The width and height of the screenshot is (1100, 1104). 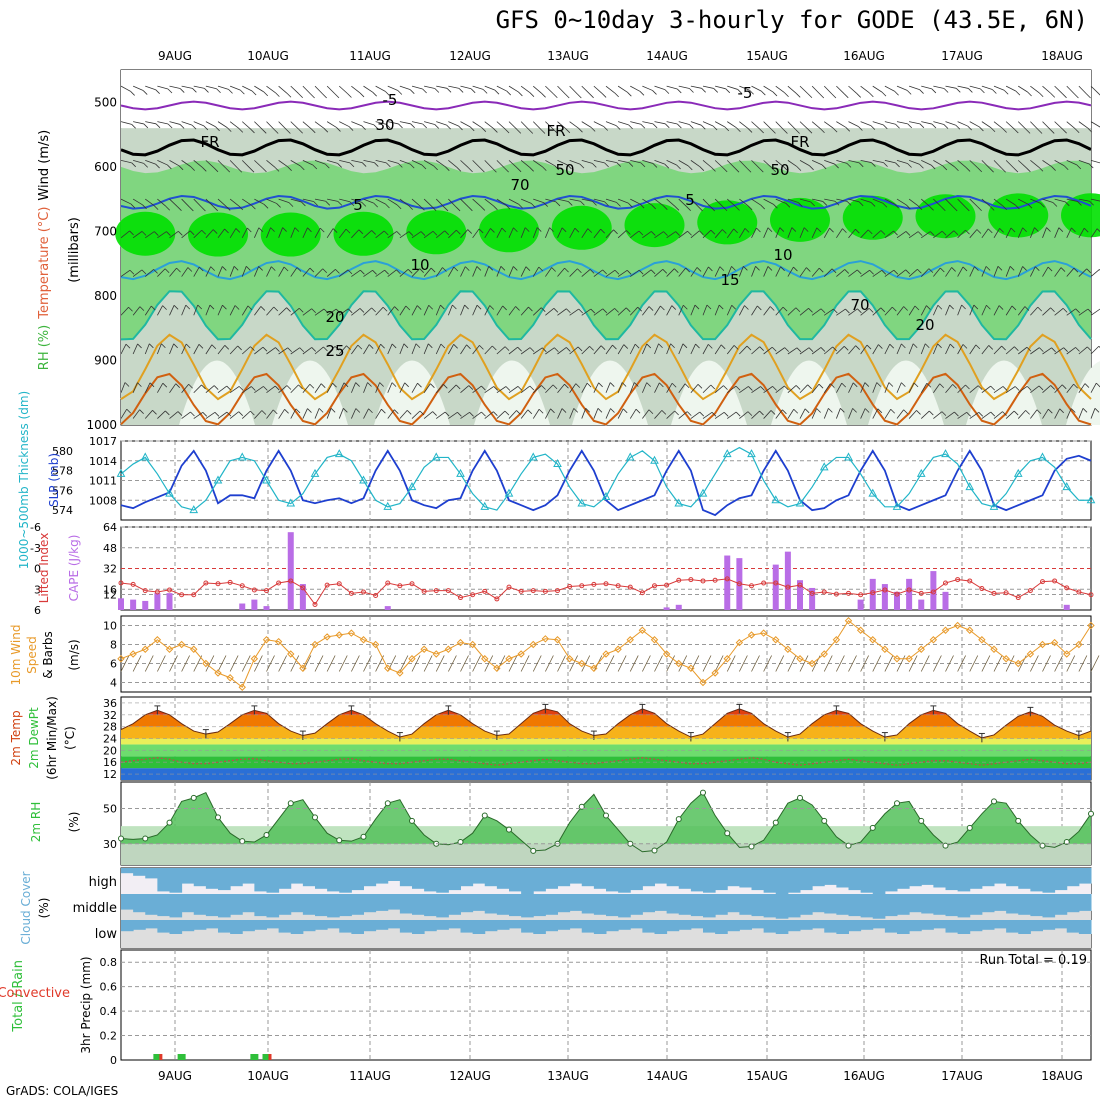 What do you see at coordinates (169, 601) in the screenshot?
I see `cape-bar` at bounding box center [169, 601].